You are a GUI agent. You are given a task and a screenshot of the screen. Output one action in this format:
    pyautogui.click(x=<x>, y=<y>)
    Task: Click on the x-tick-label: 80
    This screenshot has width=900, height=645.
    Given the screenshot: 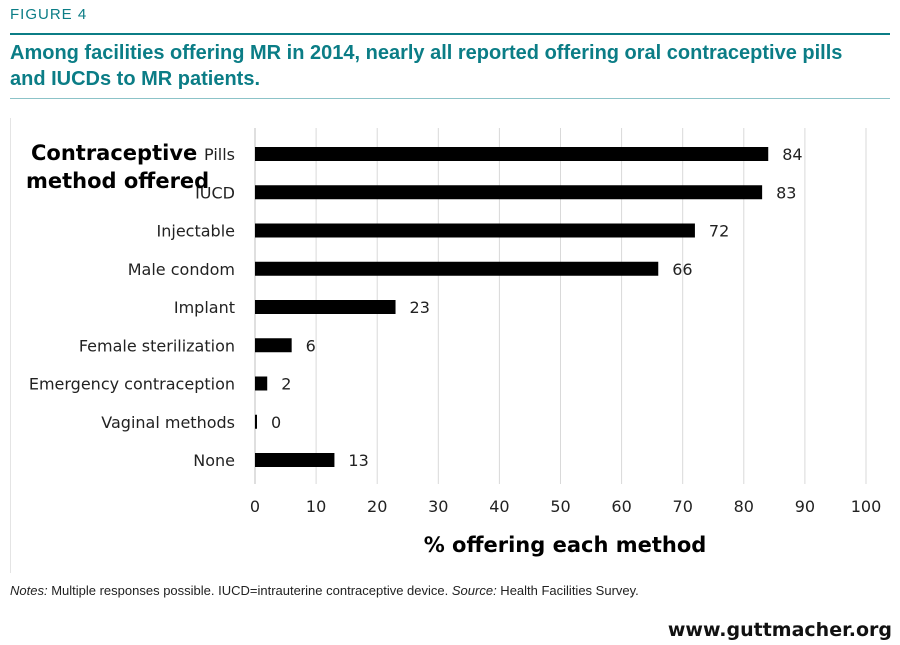 What is the action you would take?
    pyautogui.click(x=744, y=506)
    